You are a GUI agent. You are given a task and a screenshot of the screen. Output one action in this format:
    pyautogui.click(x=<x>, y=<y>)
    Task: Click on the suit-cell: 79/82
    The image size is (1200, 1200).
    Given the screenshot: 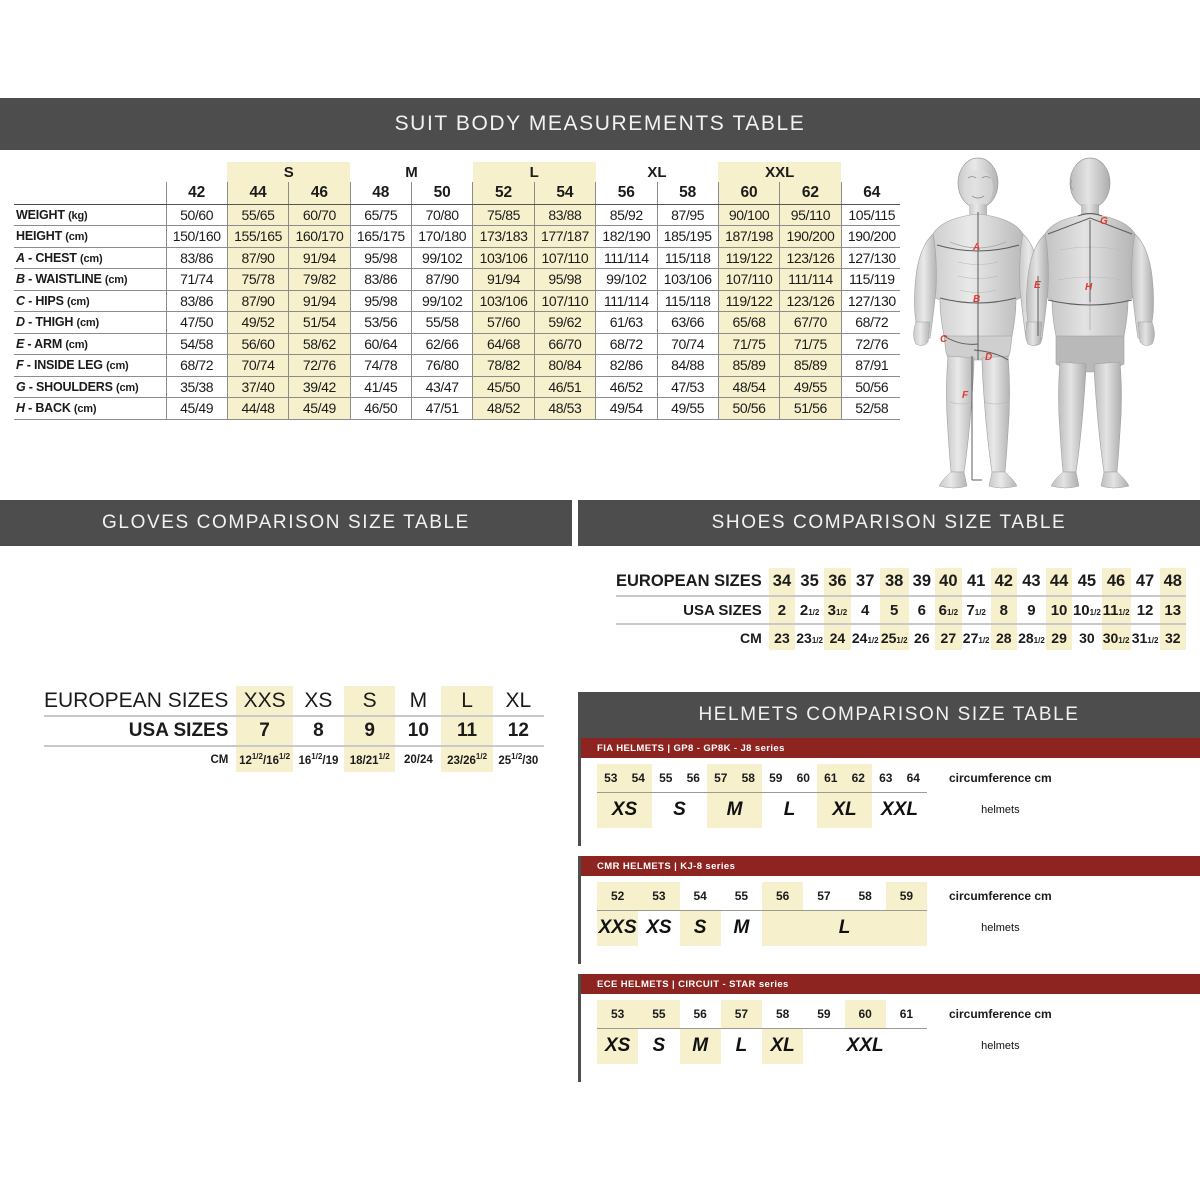 What is the action you would take?
    pyautogui.click(x=319, y=279)
    